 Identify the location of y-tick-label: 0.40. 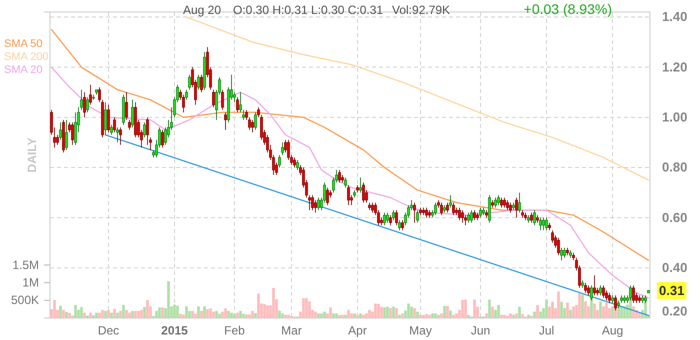
(675, 267).